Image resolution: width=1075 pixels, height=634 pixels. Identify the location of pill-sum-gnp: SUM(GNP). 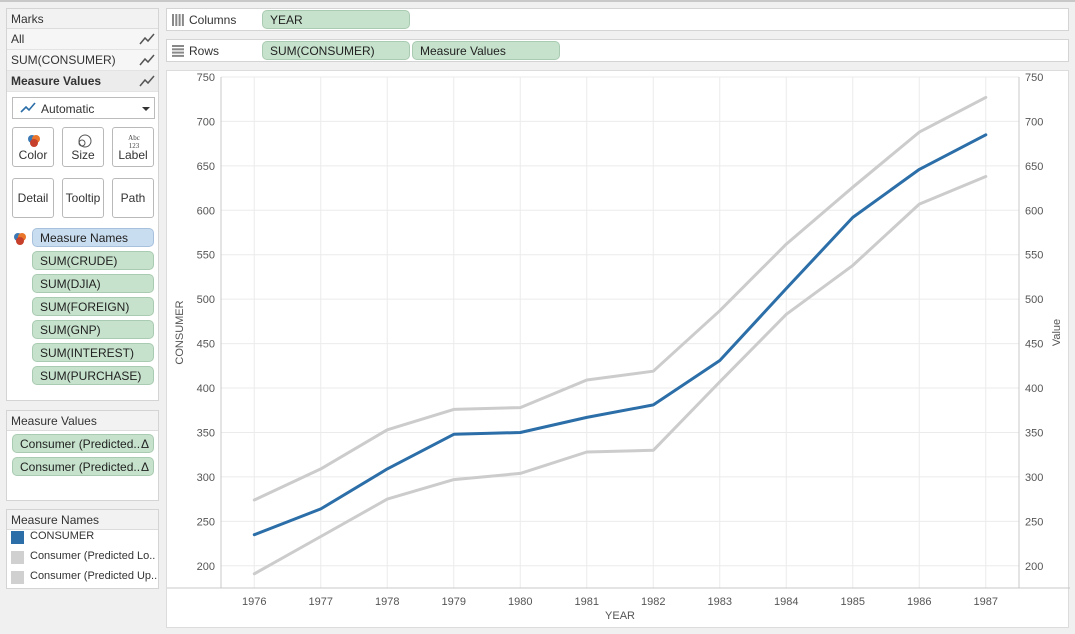
(93, 329).